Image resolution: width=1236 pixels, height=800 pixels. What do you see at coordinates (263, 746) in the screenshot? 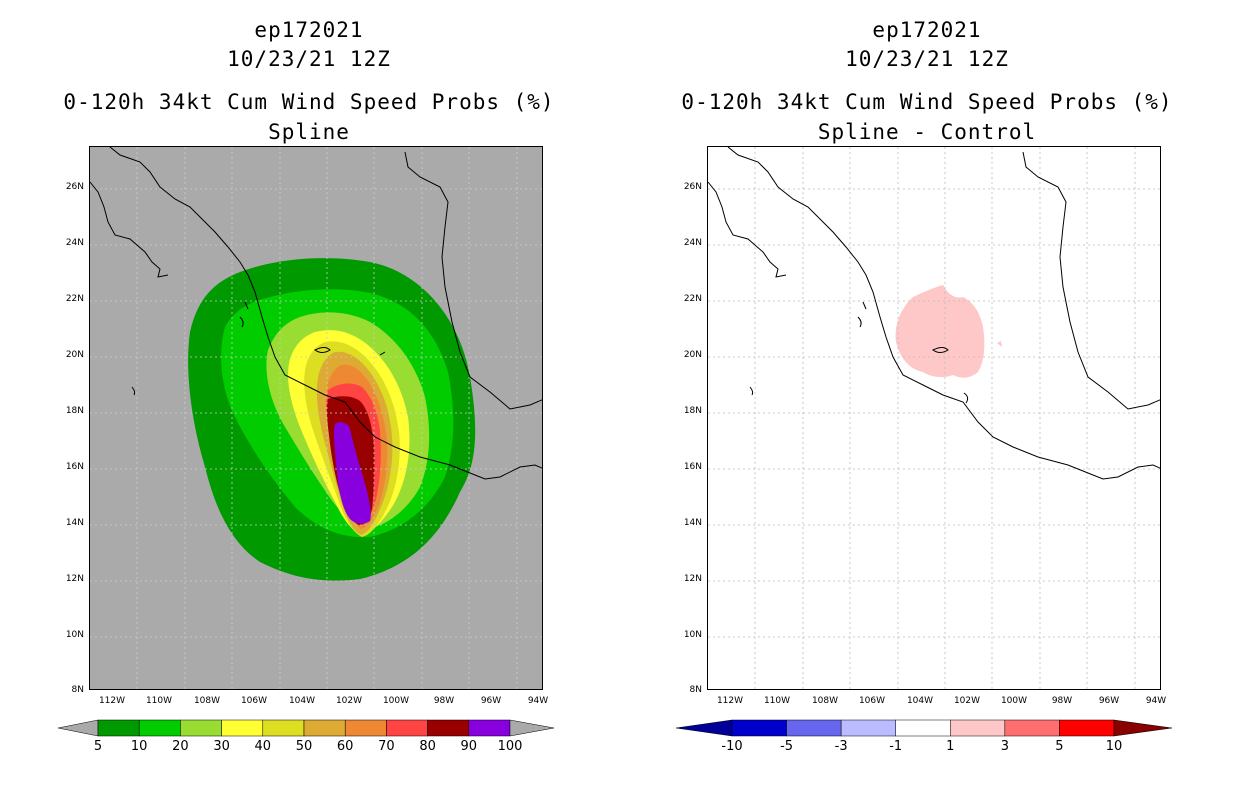
I see `left-colorbar-label: 40` at bounding box center [263, 746].